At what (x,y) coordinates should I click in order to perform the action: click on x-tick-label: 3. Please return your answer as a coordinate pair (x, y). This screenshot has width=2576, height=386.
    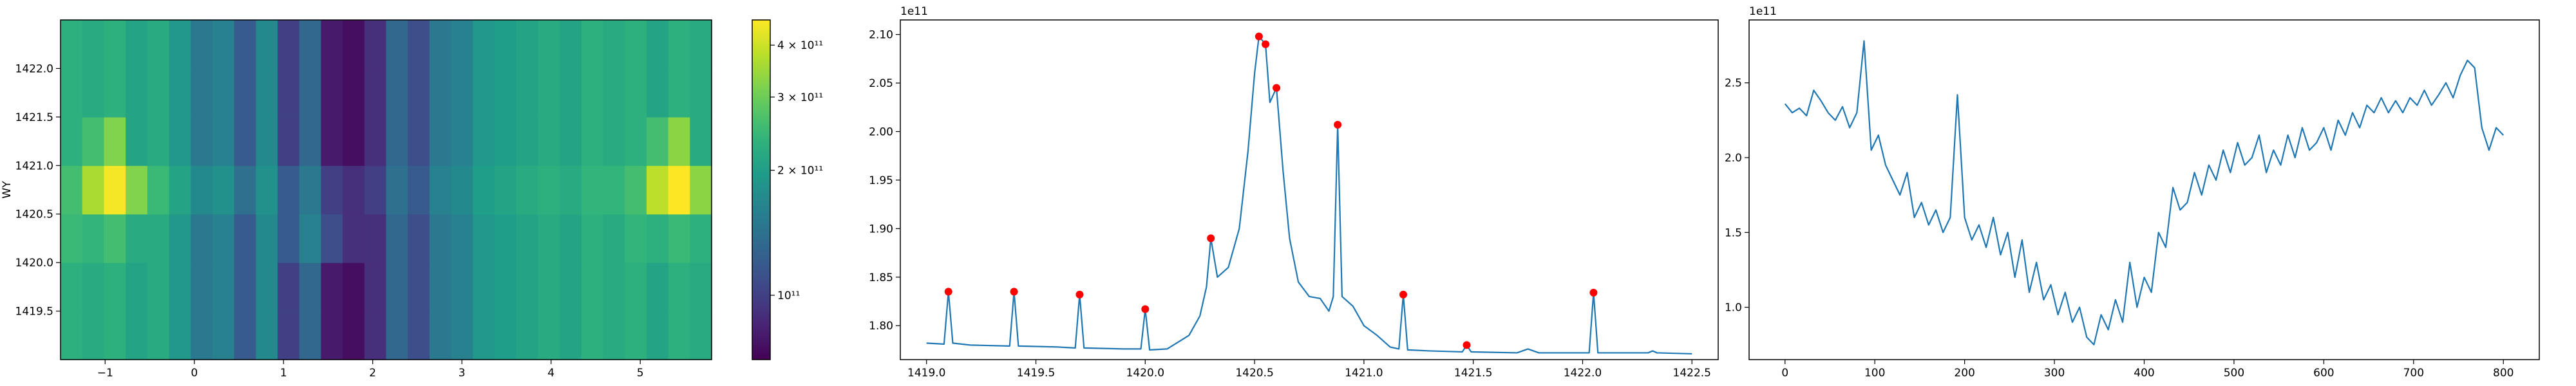
    Looking at the image, I should click on (463, 373).